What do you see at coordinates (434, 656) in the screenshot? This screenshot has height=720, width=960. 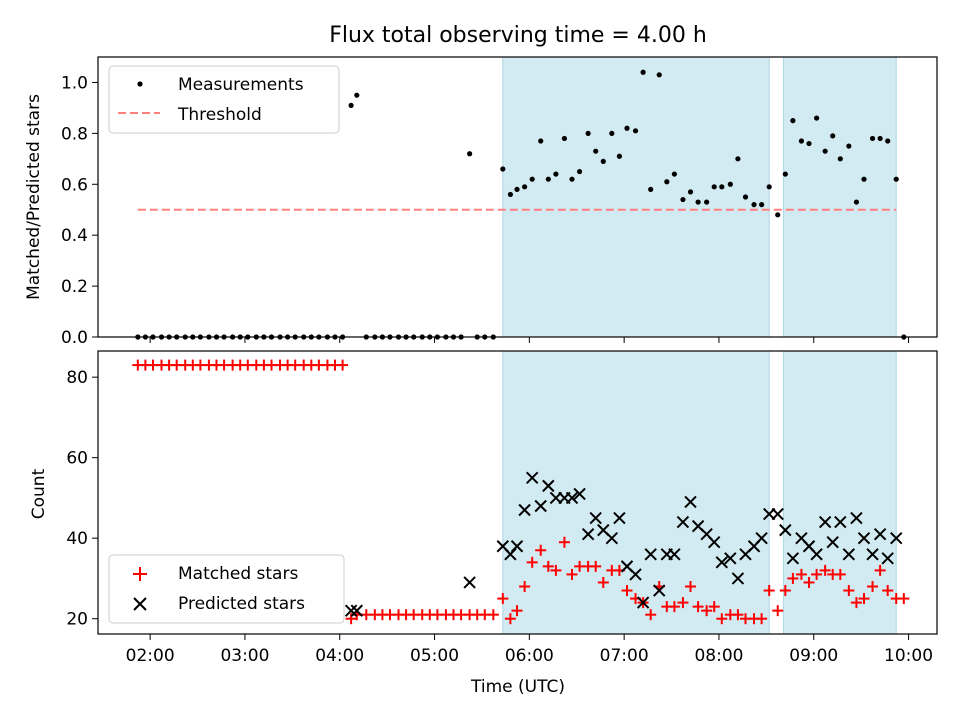 I see `x-tick-label: 05:00` at bounding box center [434, 656].